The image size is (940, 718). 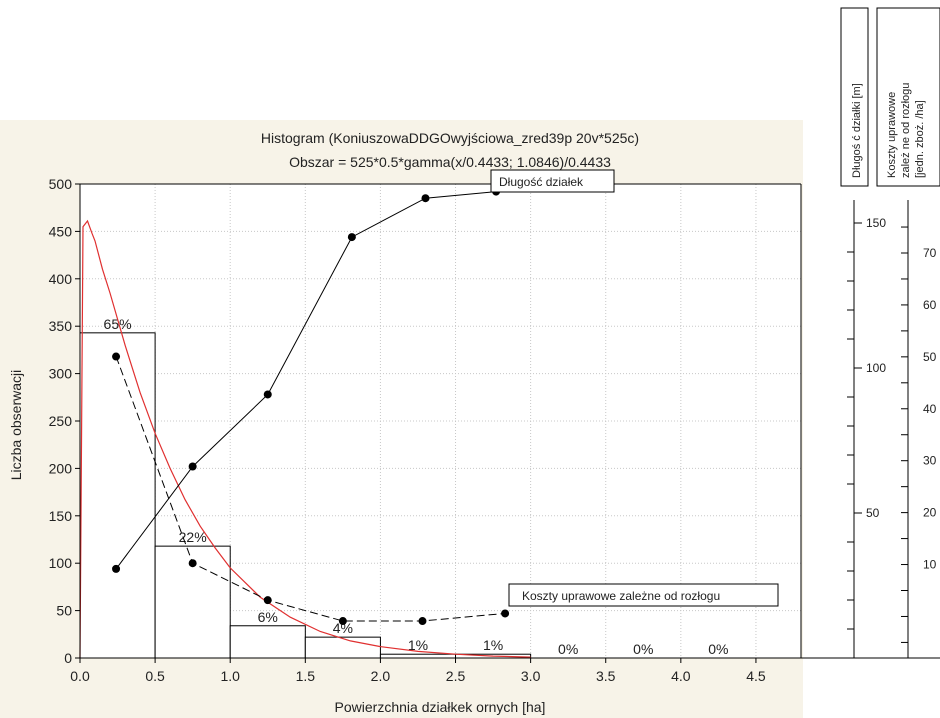 I want to click on y-tick-label-7: 350, so click(x=61, y=326).